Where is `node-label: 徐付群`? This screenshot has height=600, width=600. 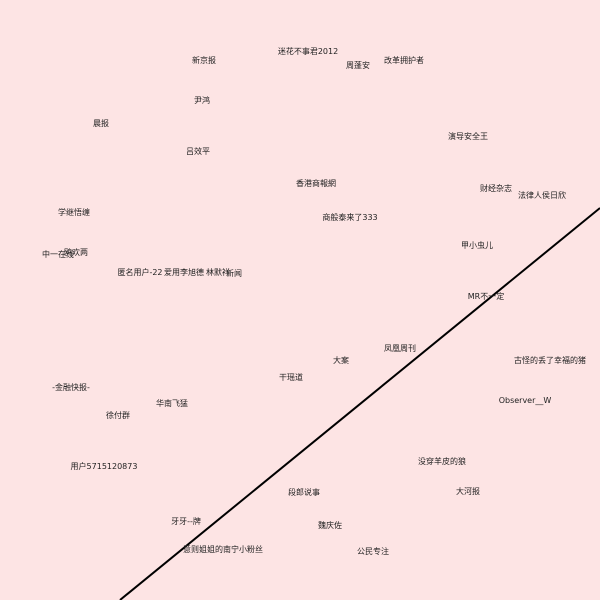
node-label: 徐付群 is located at coordinates (118, 415).